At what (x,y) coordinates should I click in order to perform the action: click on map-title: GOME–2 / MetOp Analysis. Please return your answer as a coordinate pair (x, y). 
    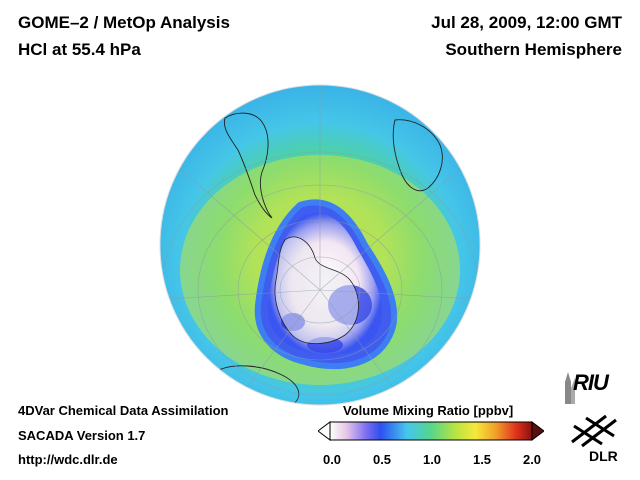
    Looking at the image, I should click on (124, 22).